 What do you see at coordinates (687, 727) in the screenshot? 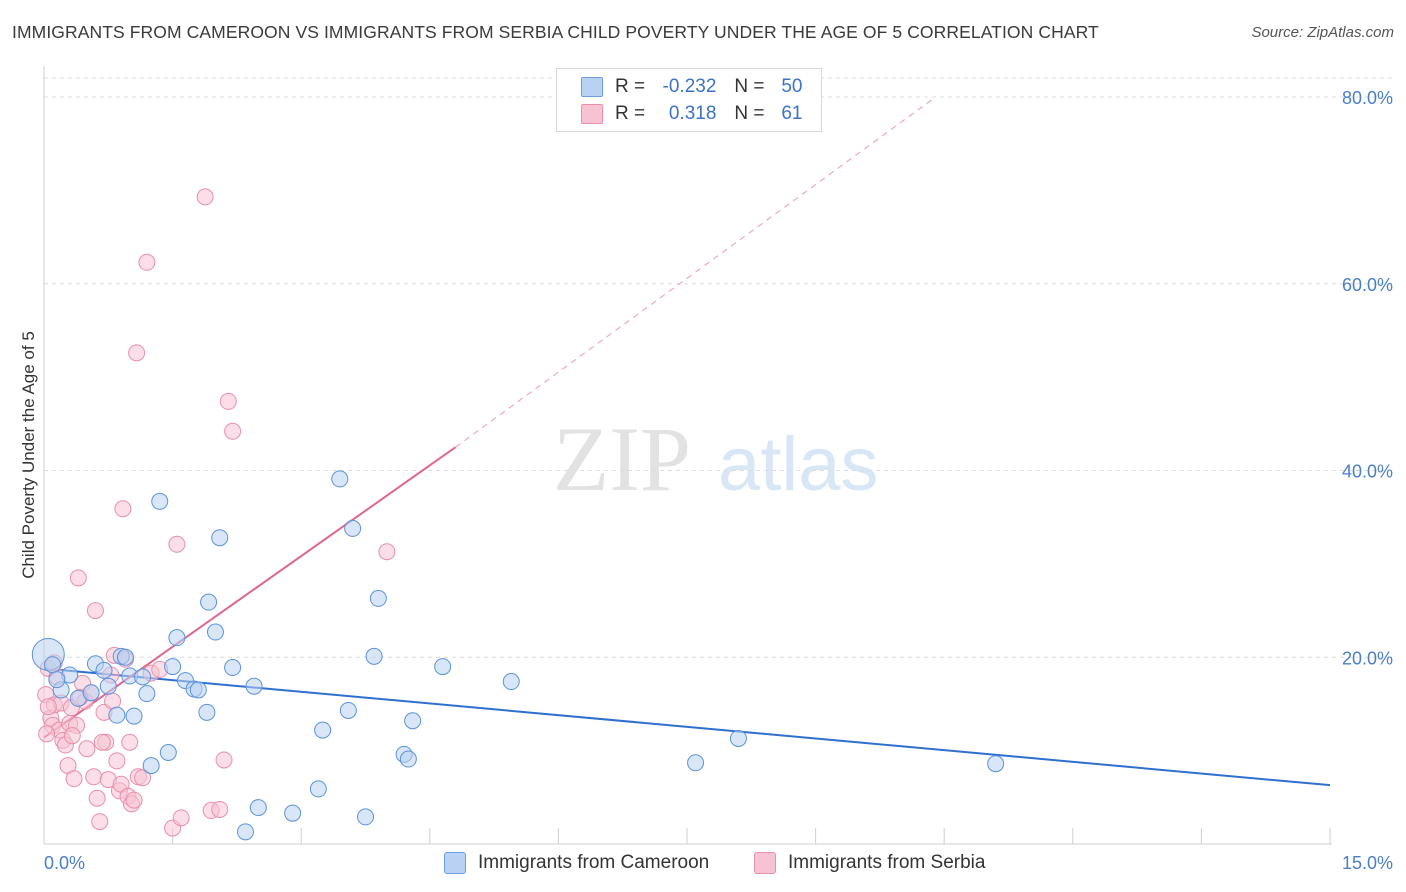
I see `cameroon-trend-line` at bounding box center [687, 727].